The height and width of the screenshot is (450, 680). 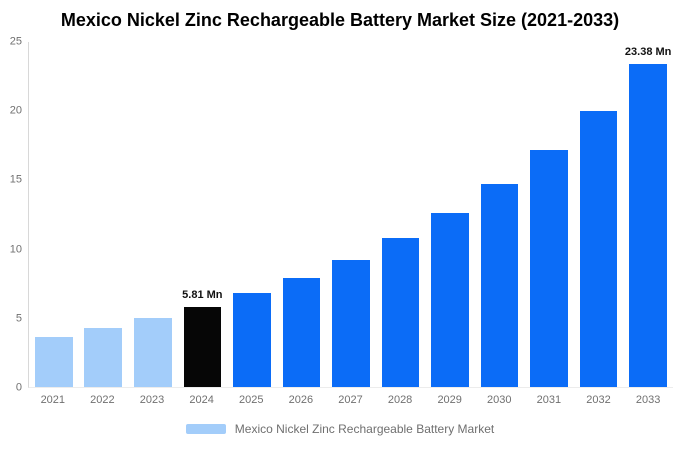 I want to click on bar-column-2030, so click(x=500, y=214).